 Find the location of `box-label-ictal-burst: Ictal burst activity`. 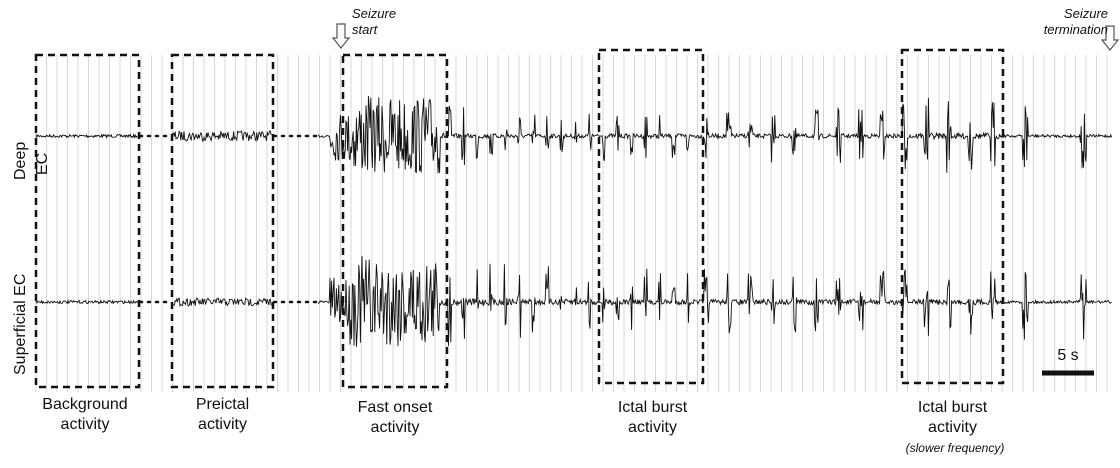

box-label-ictal-burst: Ictal burst activity is located at coordinates (652, 417).